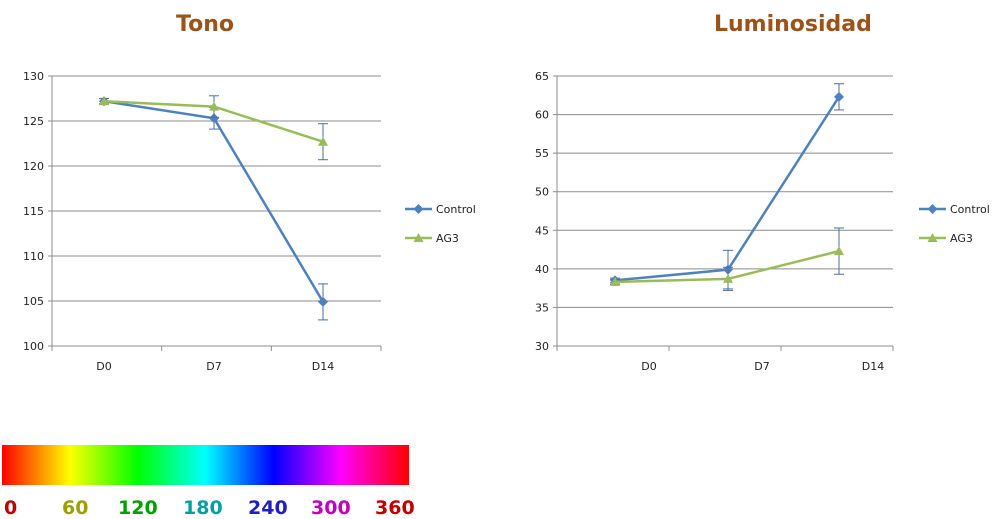 The height and width of the screenshot is (519, 1003). I want to click on y-tick-label: 60, so click(542, 115).